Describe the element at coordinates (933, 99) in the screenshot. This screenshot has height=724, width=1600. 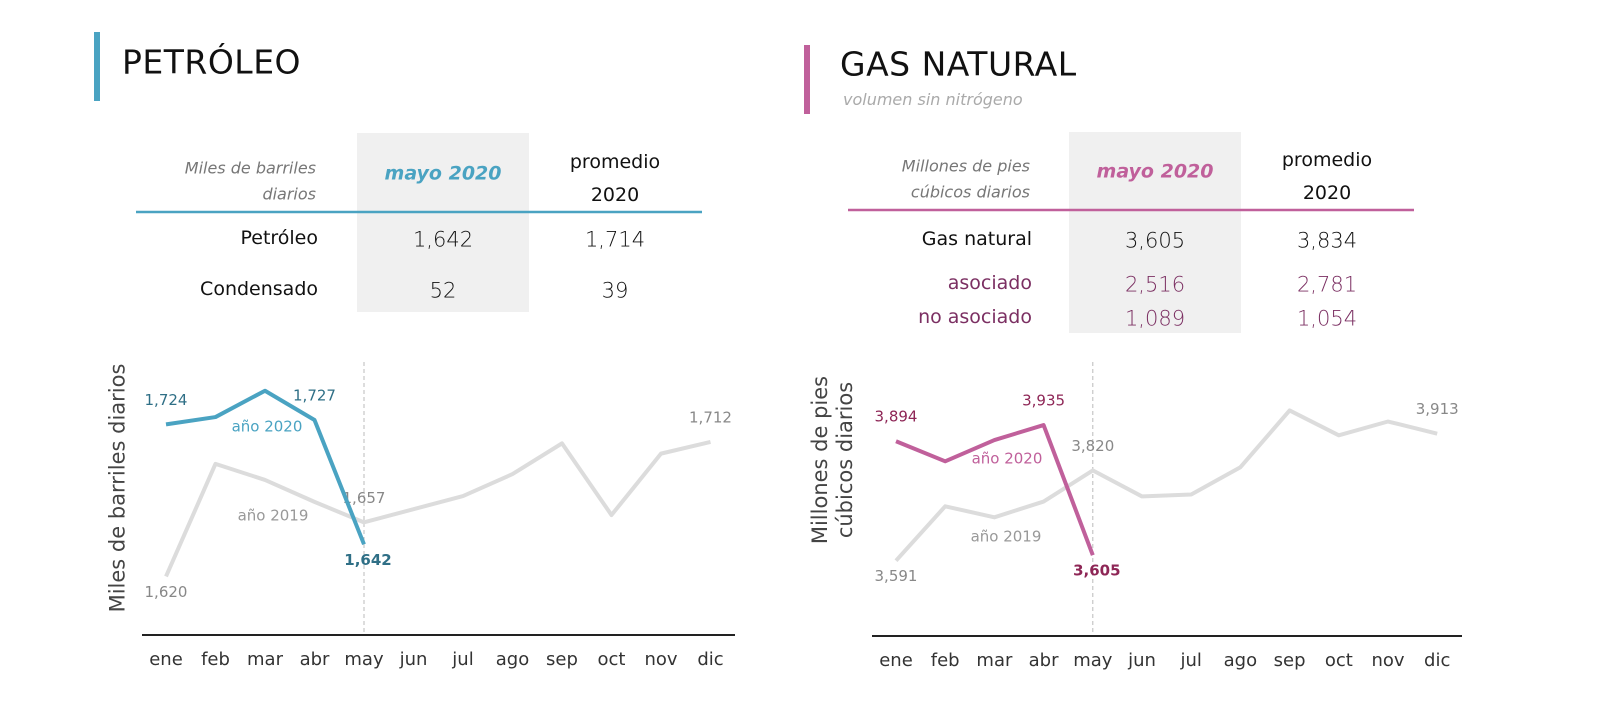
I see `panel-subtitle: volumen sin nitrógeno` at that location.